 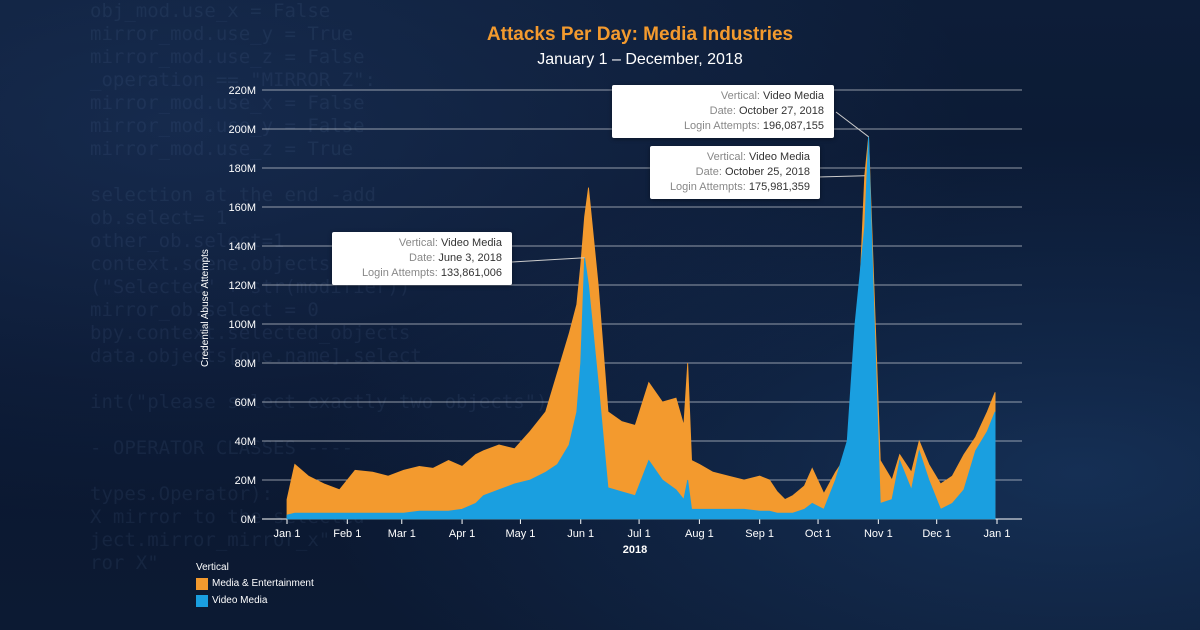 I want to click on tooltip-attempts-value: 133,861,006, so click(x=471, y=273).